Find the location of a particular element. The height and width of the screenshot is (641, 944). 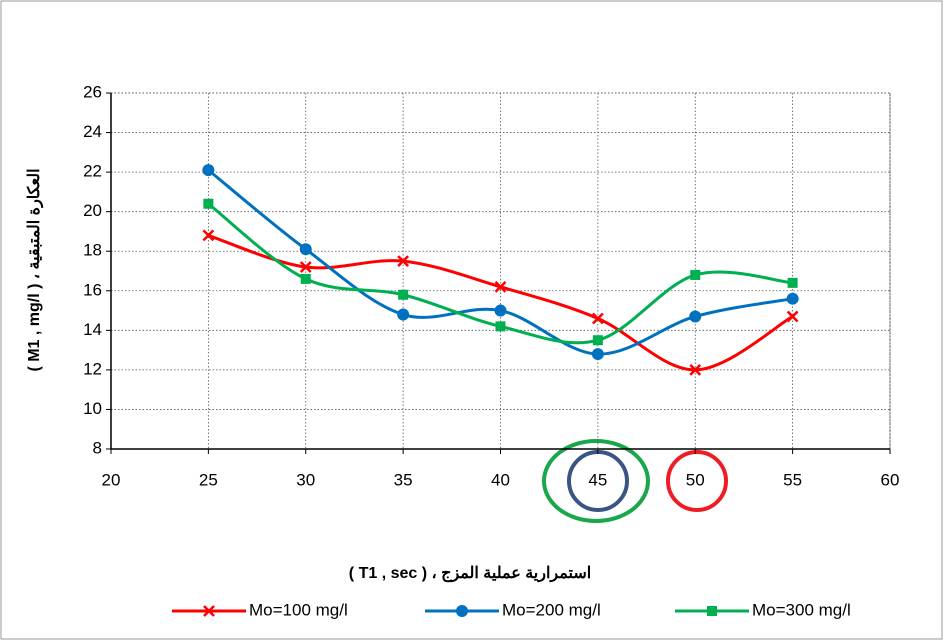

x-tick-label: 60 is located at coordinates (890, 479).